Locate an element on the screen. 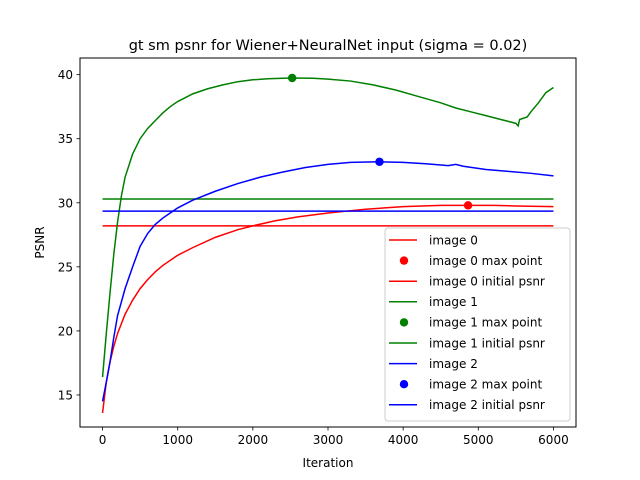 The width and height of the screenshot is (640, 480). legend-item-image-2-initial-psnr: image 2 initial psnr is located at coordinates (467, 405).